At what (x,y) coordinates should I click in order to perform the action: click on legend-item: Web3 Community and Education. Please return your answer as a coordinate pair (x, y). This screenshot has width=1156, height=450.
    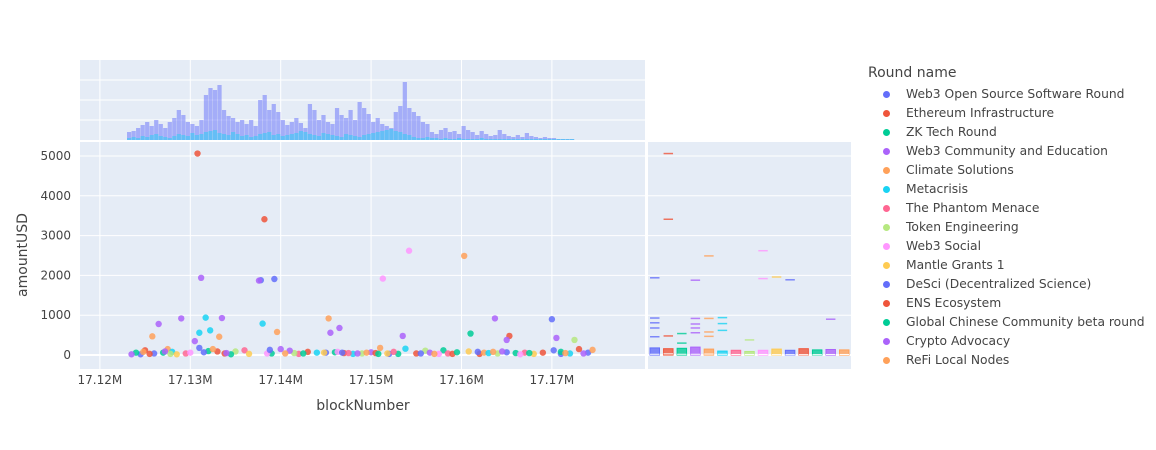
    Looking at the image, I should click on (1010, 151).